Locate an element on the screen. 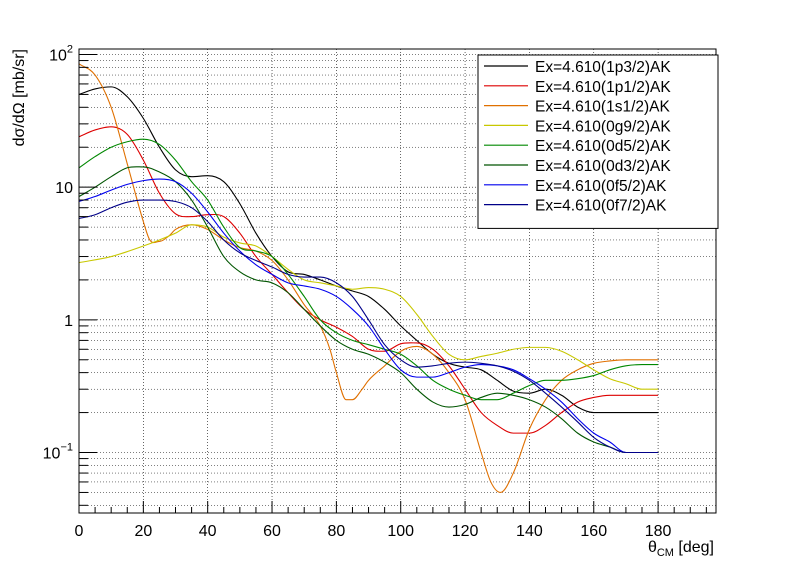 The image size is (796, 577). x-axis-label-rest: [deg] is located at coordinates (694, 547).